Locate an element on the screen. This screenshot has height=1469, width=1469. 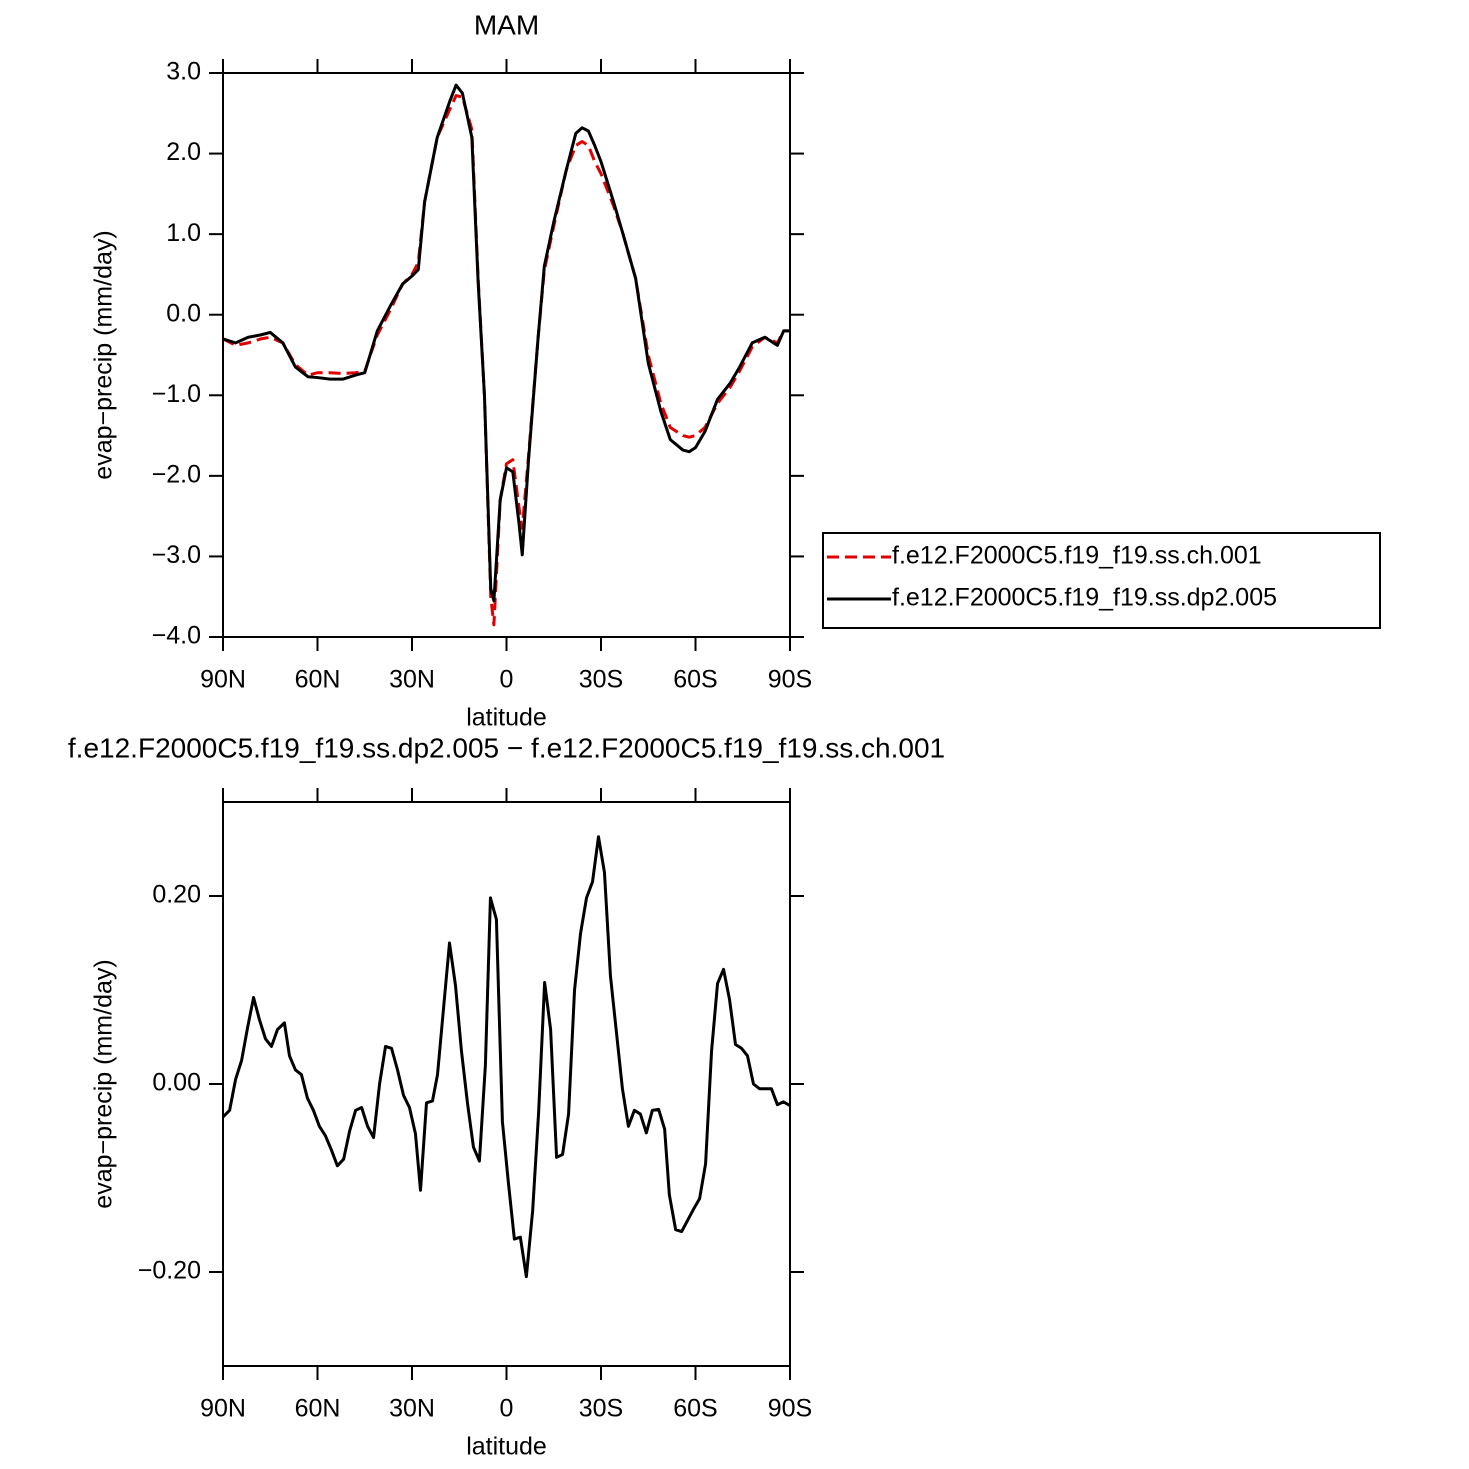
y-tick-label: −3.0 is located at coordinates (176, 555).